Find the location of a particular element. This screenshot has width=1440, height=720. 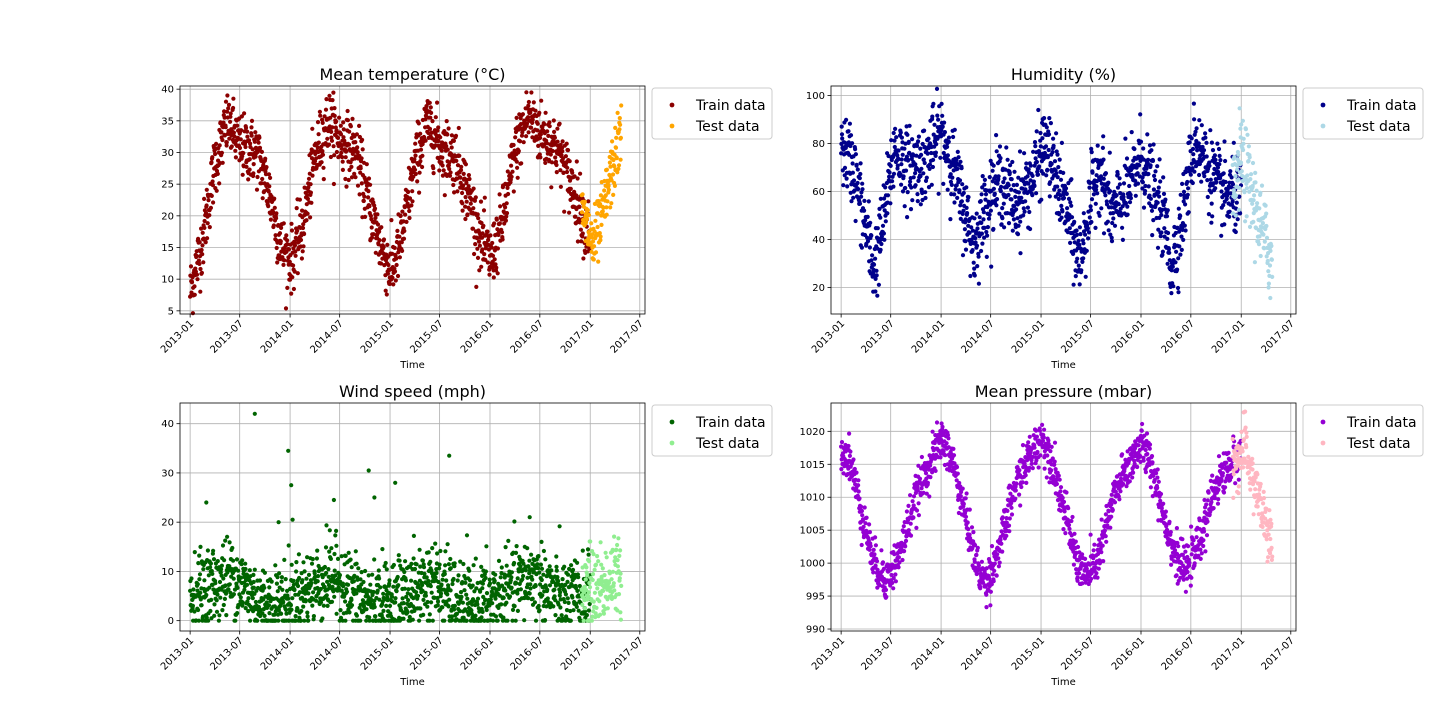

legend-label: Test data is located at coordinates (1378, 127).